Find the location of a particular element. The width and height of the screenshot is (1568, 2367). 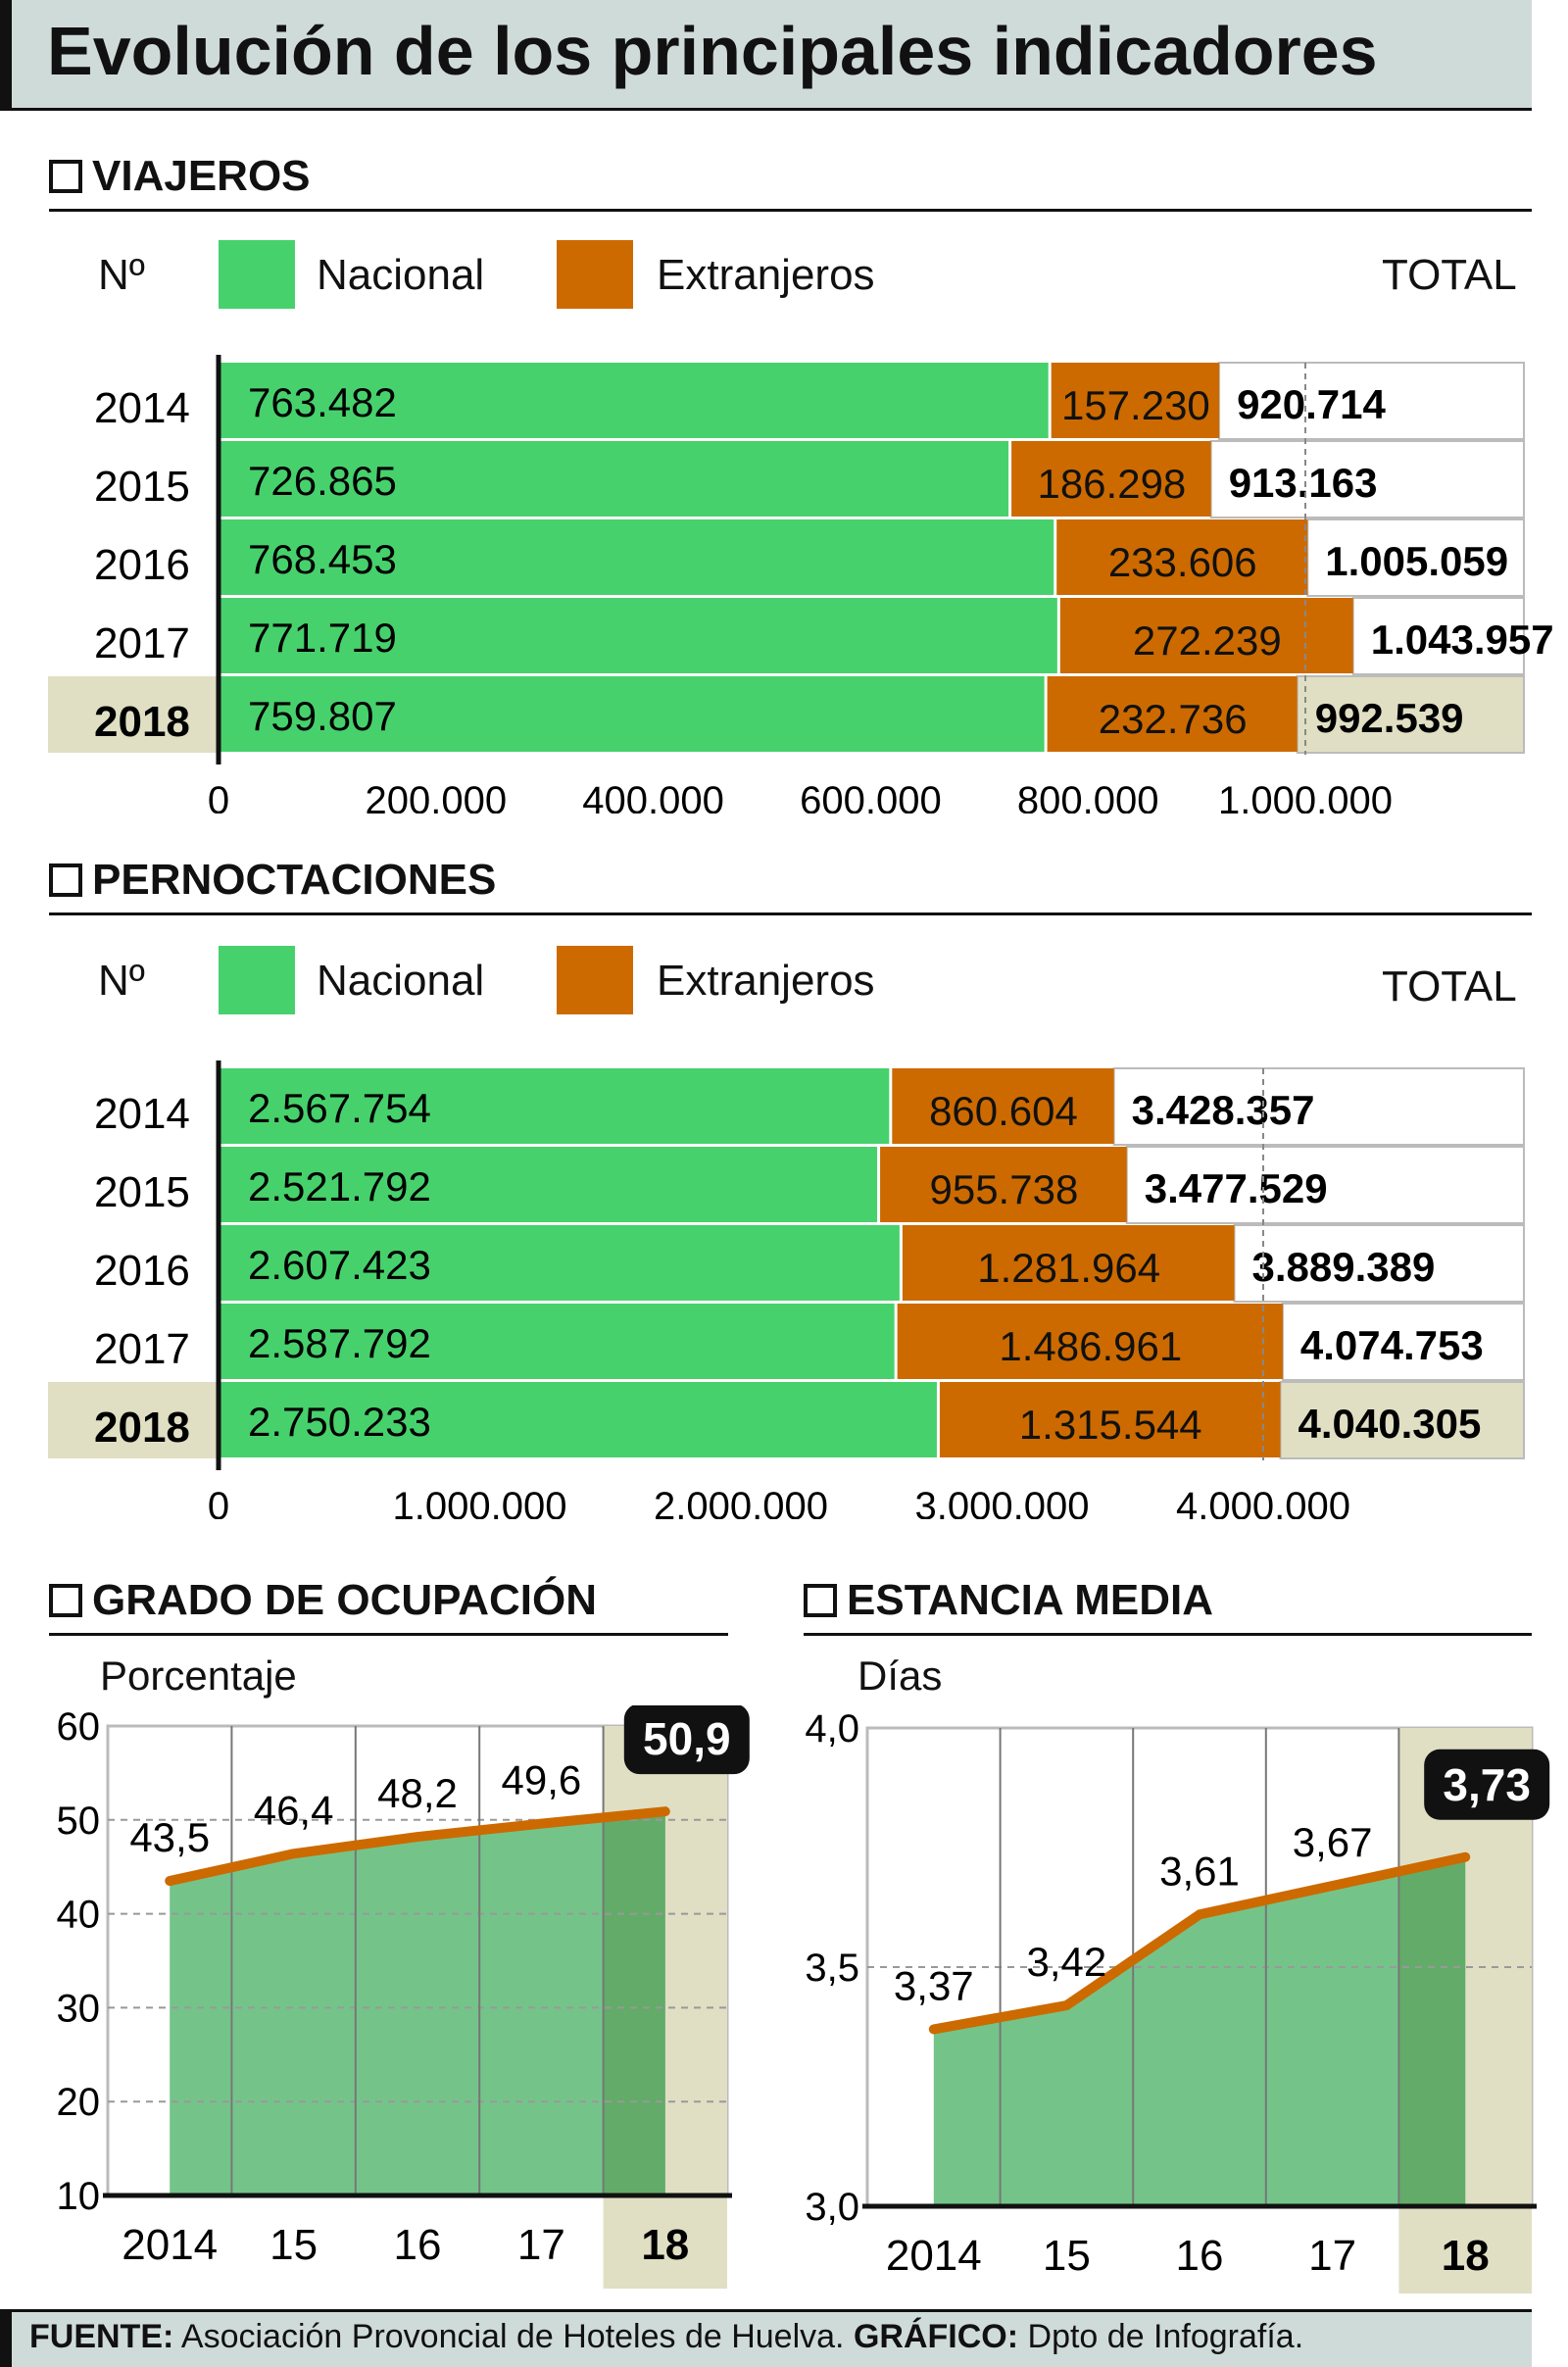

section-heading-viajeros: VIAJEROS is located at coordinates (180, 177).